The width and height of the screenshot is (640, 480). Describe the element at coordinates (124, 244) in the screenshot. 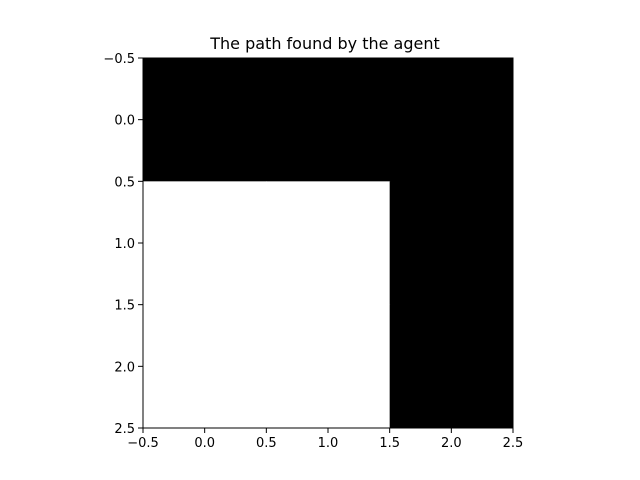

I see `y-tick-label: 1.0` at that location.